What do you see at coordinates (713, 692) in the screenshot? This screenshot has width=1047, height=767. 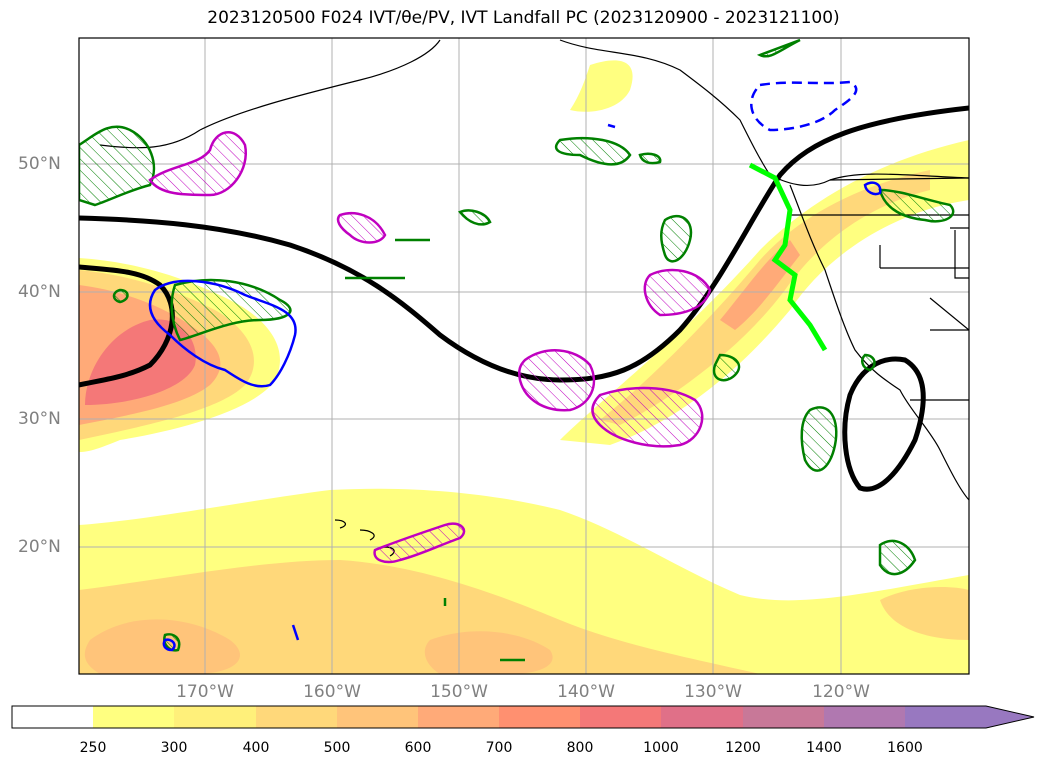 I see `lon-label-130w: 130°W` at bounding box center [713, 692].